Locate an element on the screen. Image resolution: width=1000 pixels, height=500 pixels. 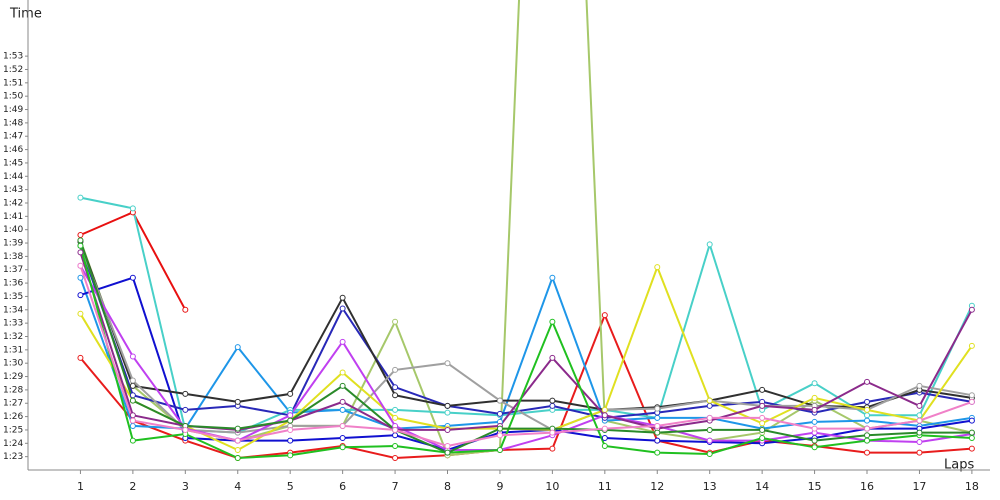
x-tick-label: 15 is located at coordinates (815, 486).